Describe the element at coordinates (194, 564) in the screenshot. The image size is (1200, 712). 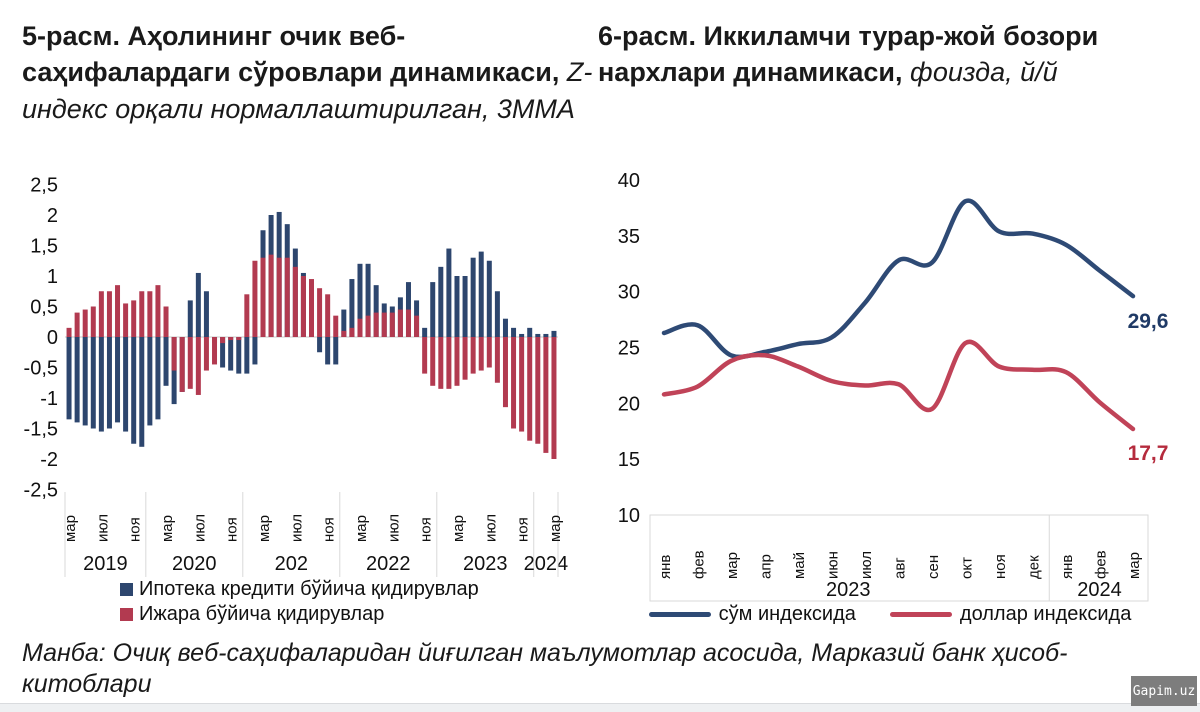
I see `year-label: 2020` at that location.